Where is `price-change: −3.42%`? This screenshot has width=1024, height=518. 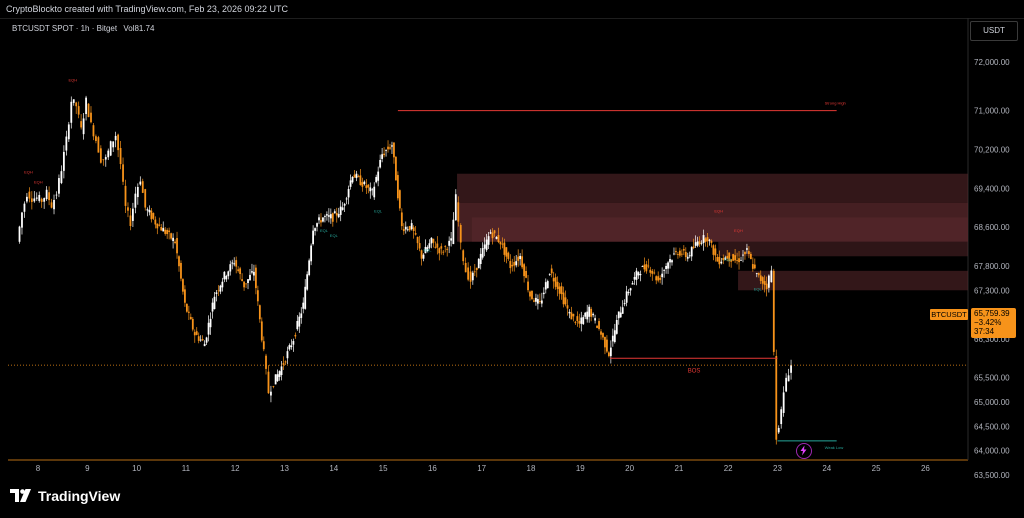 price-change: −3.42% is located at coordinates (988, 322).